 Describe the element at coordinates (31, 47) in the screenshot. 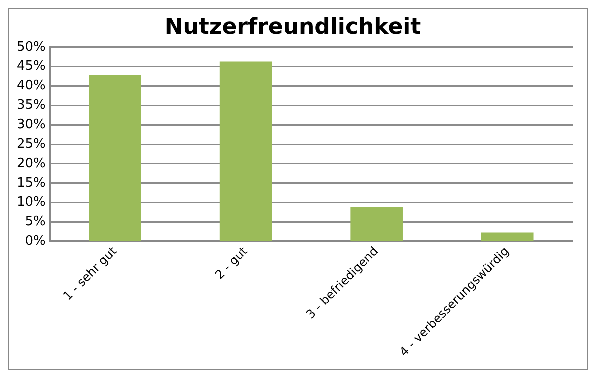

I see `y-tick-label: 50%` at that location.